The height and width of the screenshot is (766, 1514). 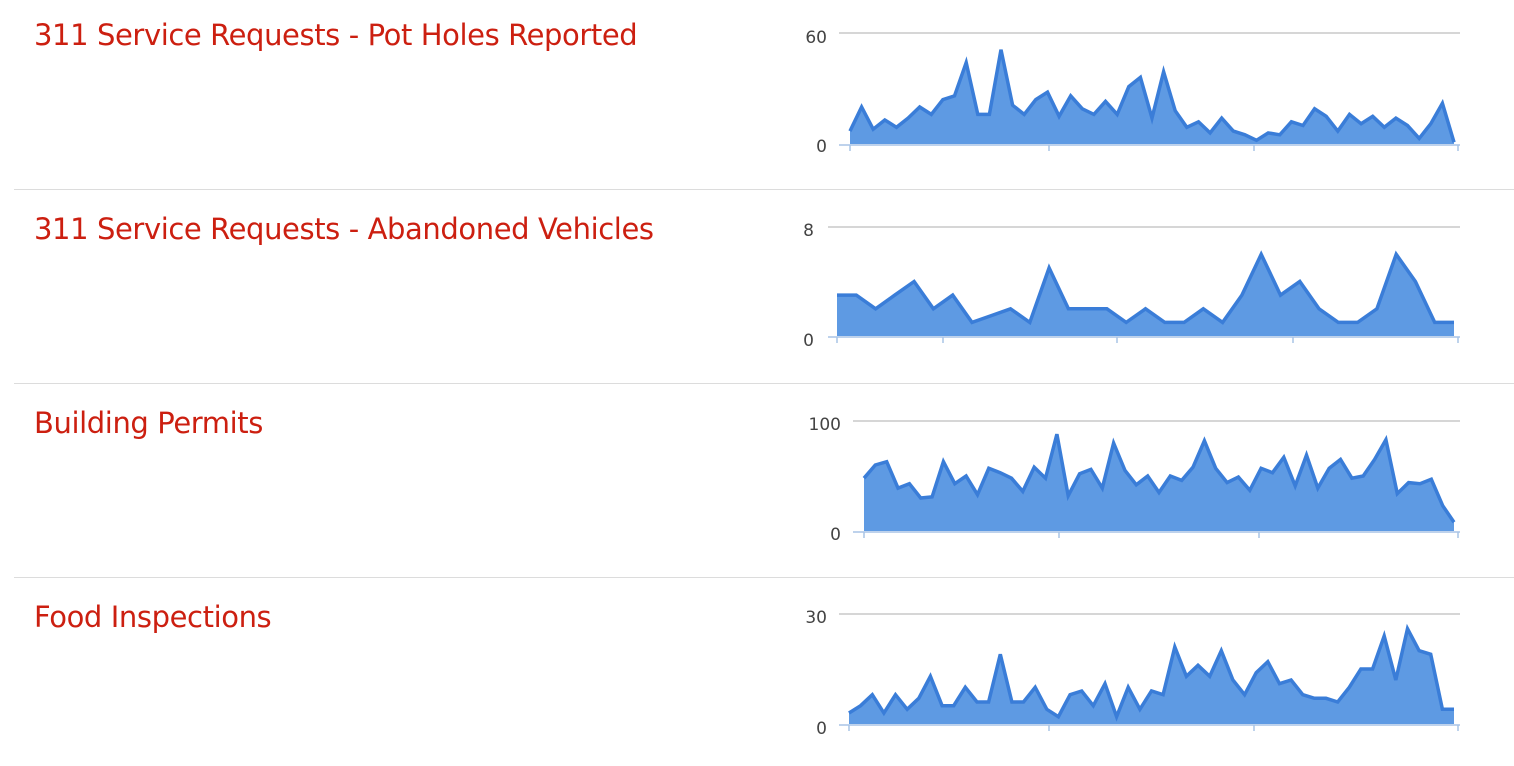 What do you see at coordinates (808, 231) in the screenshot?
I see `y-axis-max-label: 8` at bounding box center [808, 231].